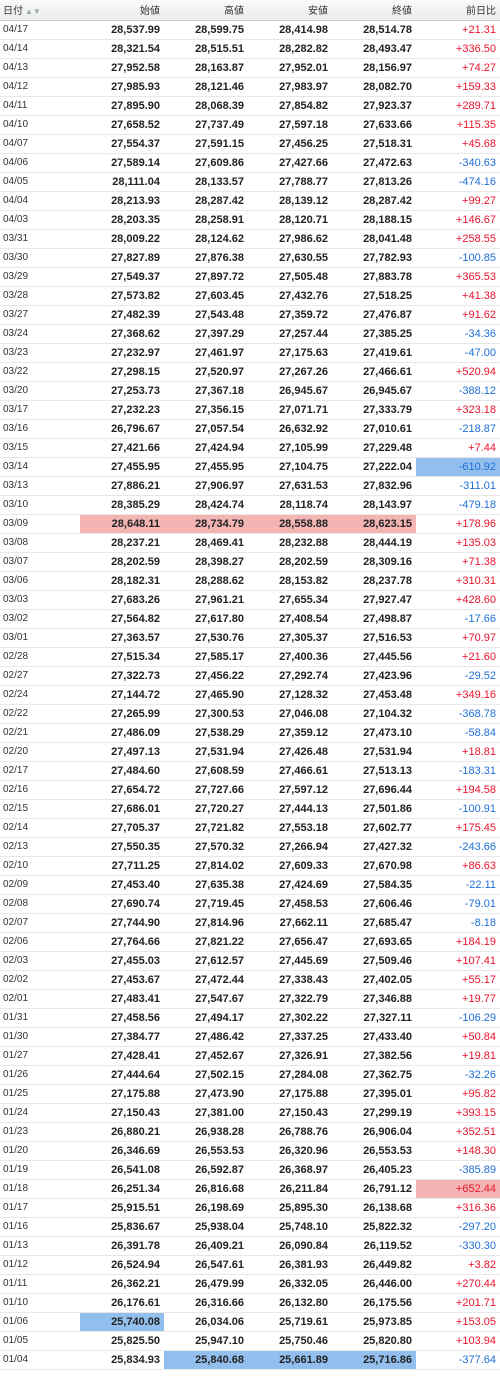 Image resolution: width=500 pixels, height=1384 pixels. Describe the element at coordinates (206, 1189) in the screenshot. I see `high-cell: 26,816.68` at that location.